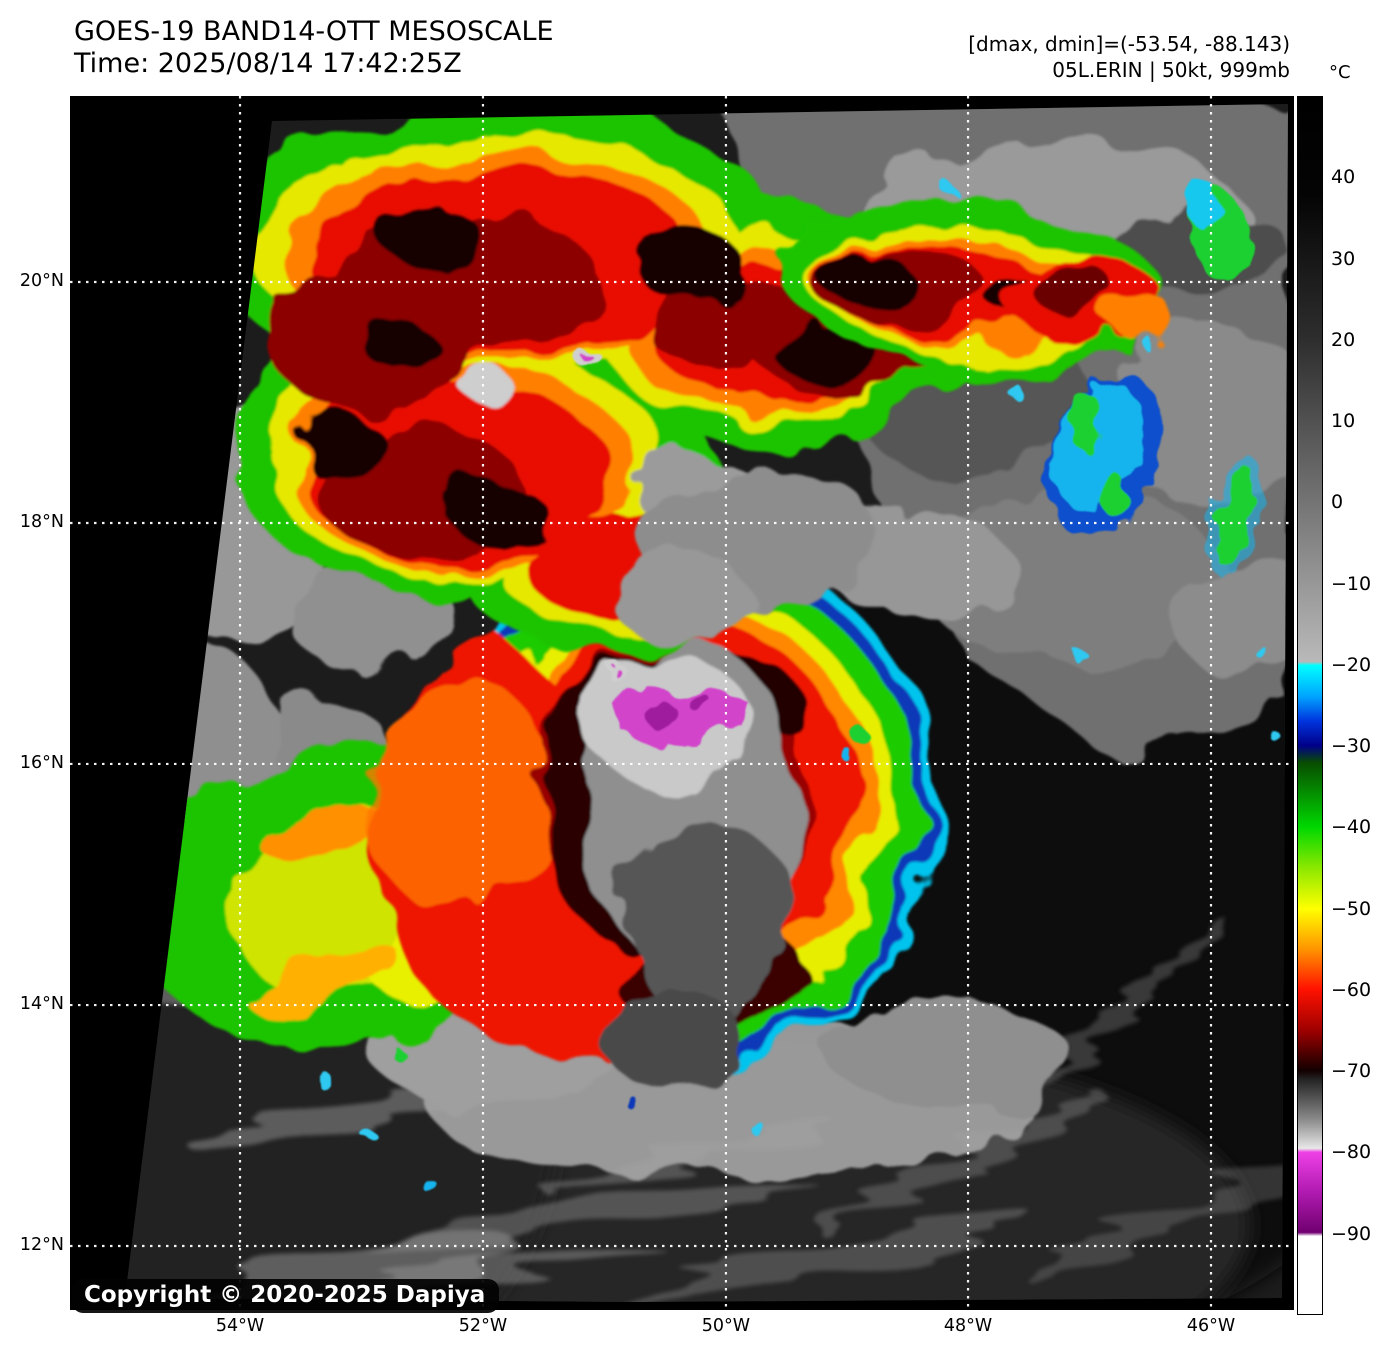 The width and height of the screenshot is (1390, 1359). I want to click on copyright-badge: Copyright © 2020-2025 Dapiya, so click(286, 1296).